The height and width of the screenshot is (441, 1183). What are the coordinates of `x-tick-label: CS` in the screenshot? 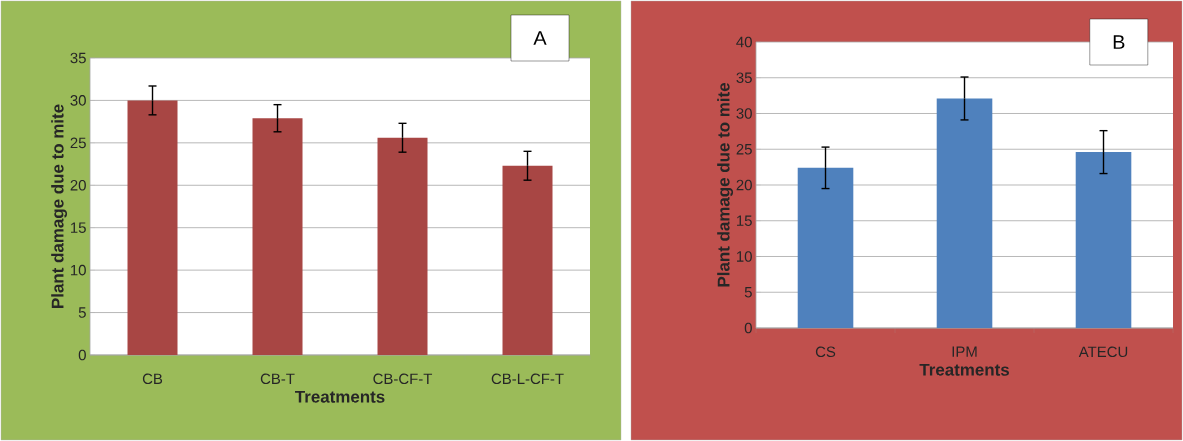 It's located at (825, 352).